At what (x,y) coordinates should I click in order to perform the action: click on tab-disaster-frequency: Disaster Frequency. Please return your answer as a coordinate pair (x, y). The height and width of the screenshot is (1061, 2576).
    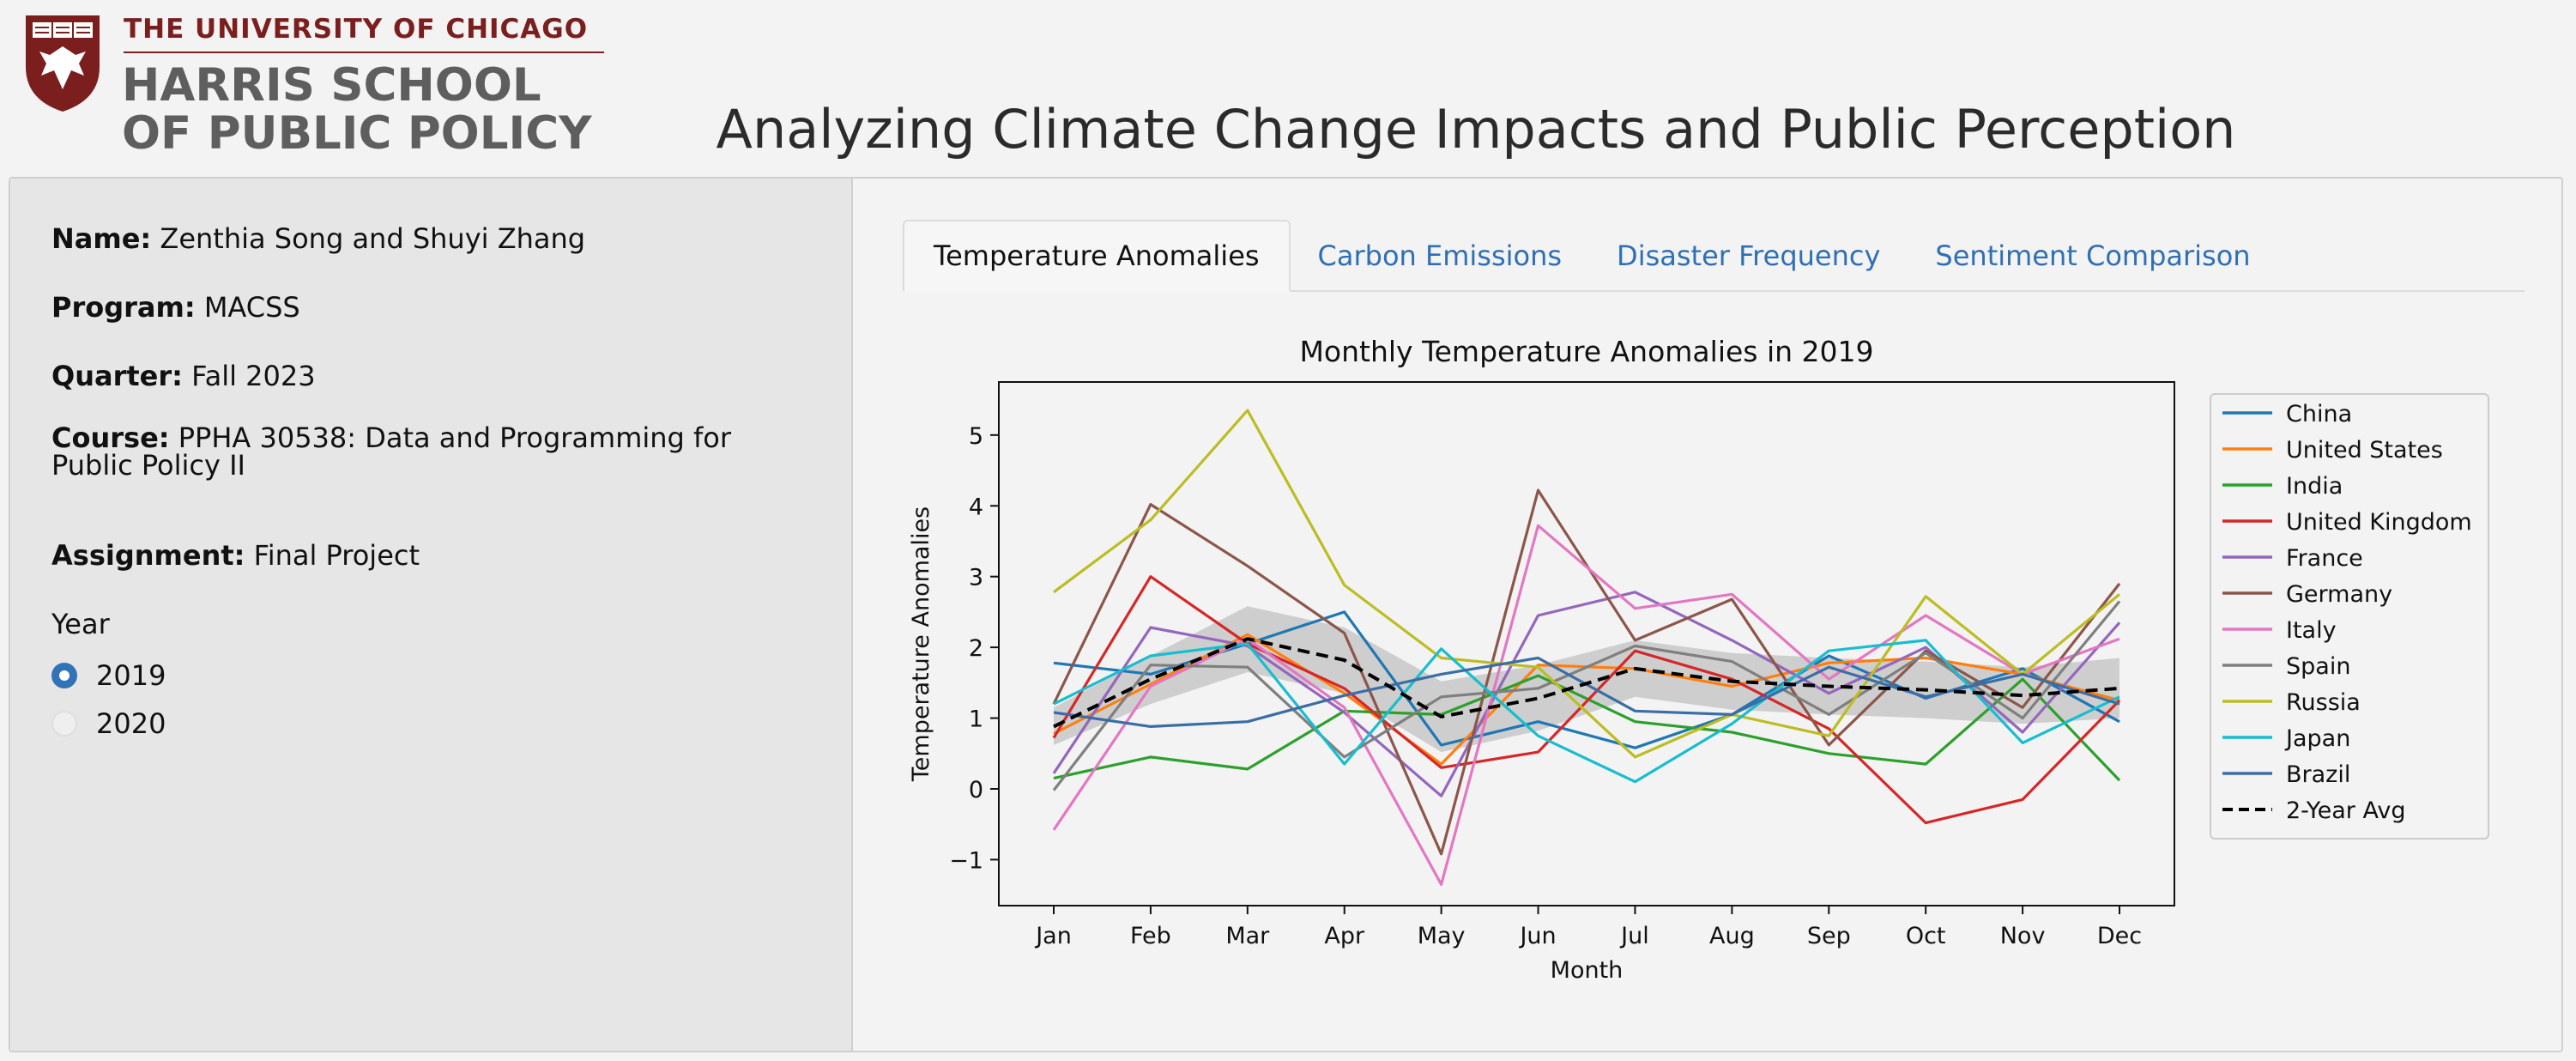
    Looking at the image, I should click on (1749, 255).